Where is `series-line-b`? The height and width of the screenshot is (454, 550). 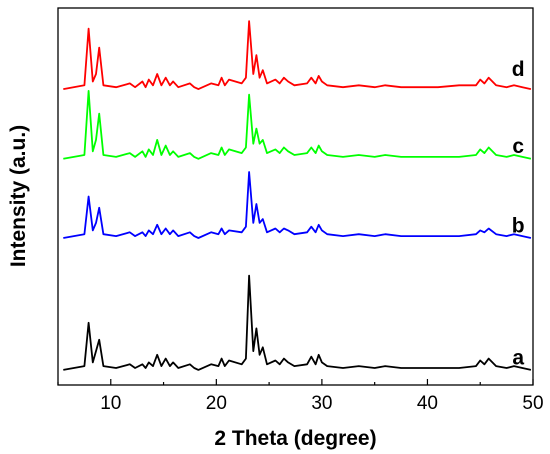 series-line-b is located at coordinates (297, 205).